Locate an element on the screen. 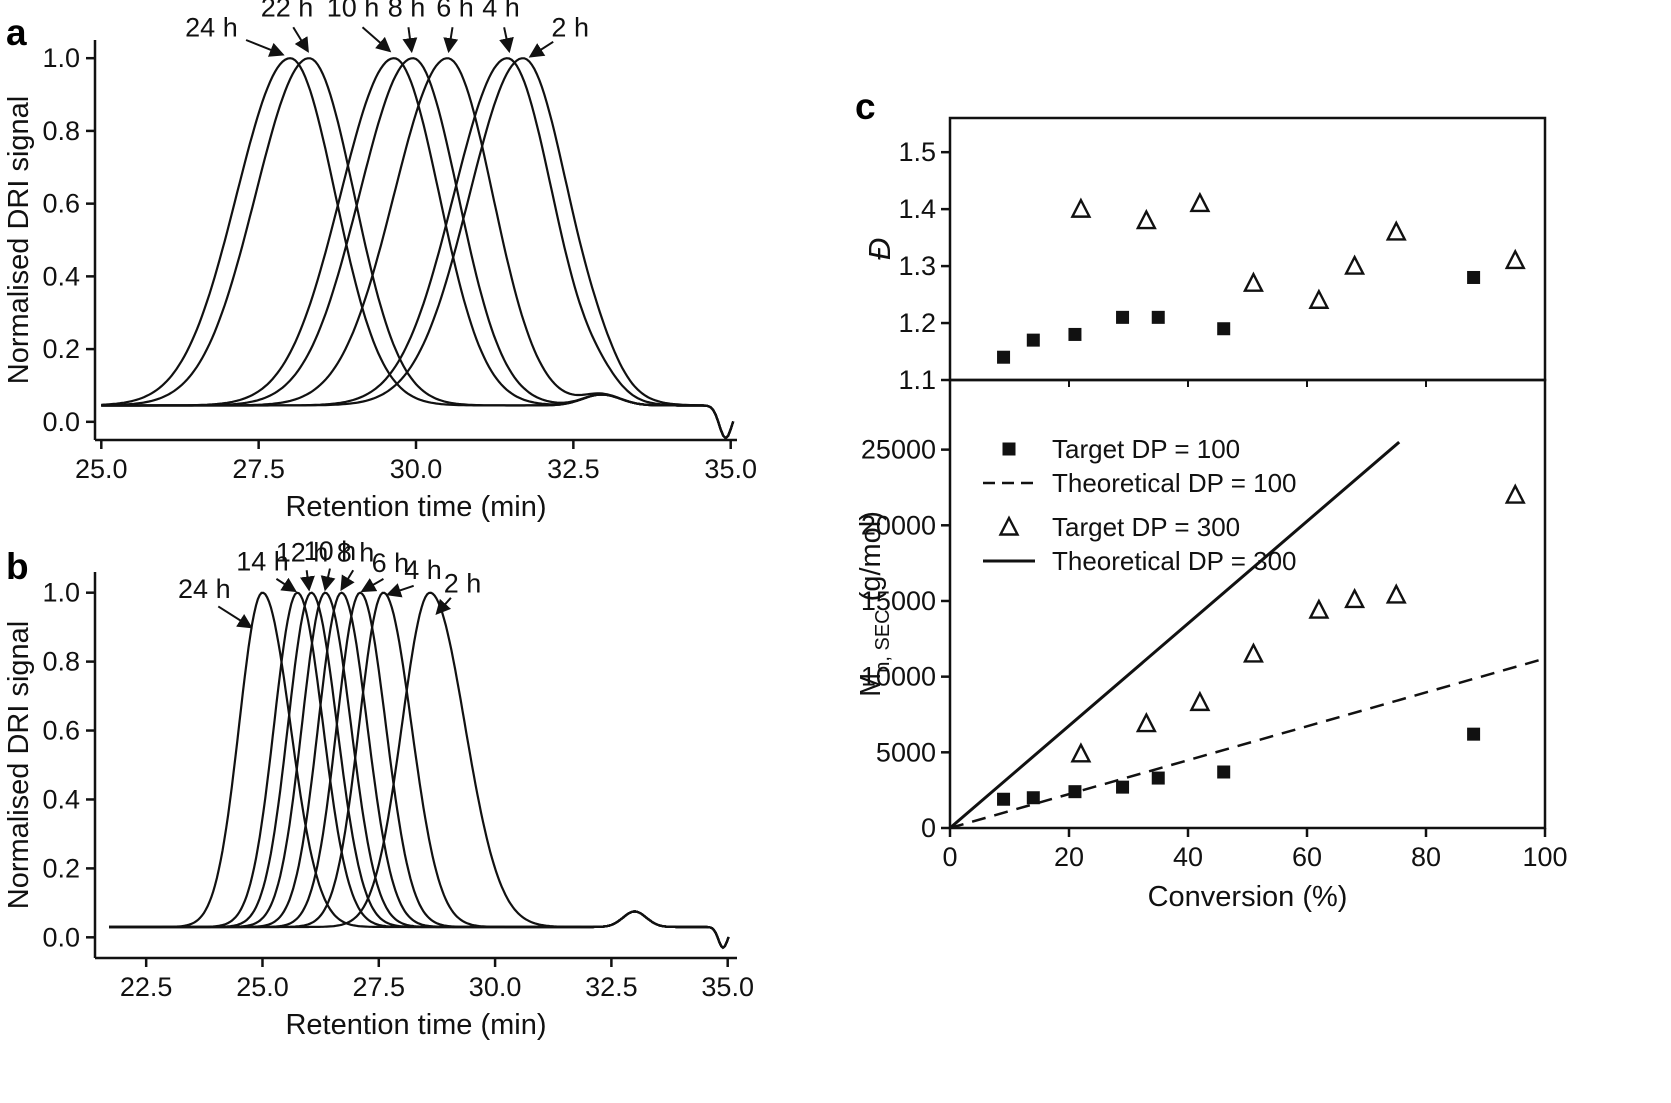 This screenshot has height=1103, width=1671. y-tick-label: 0.8 is located at coordinates (61, 662).